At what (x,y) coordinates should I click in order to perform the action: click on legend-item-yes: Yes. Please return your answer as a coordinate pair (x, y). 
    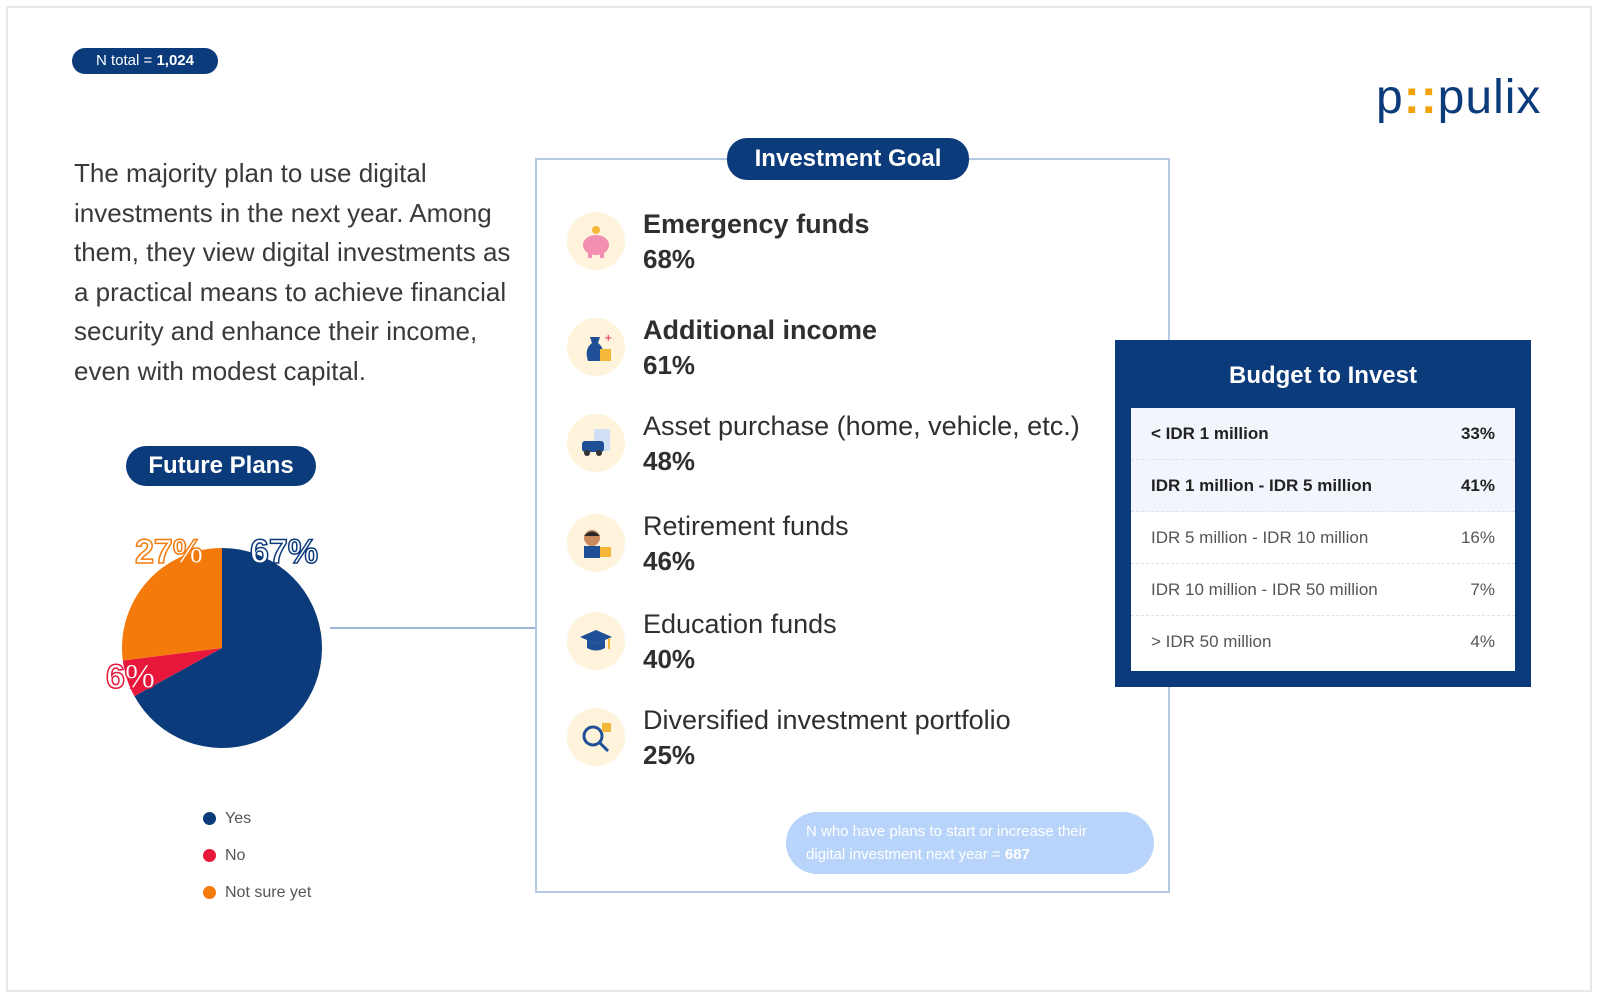
    Looking at the image, I should click on (257, 818).